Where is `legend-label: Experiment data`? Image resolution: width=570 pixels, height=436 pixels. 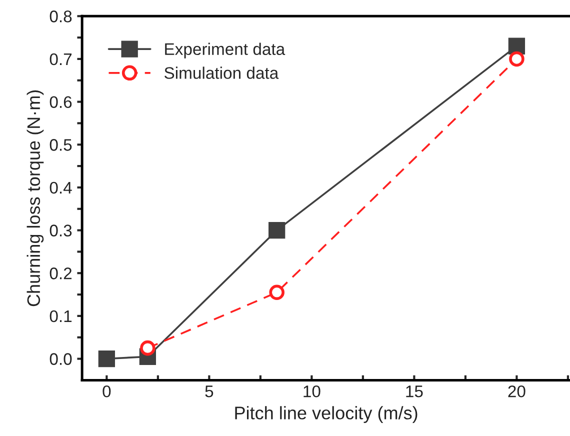
legend-label: Experiment data is located at coordinates (225, 50).